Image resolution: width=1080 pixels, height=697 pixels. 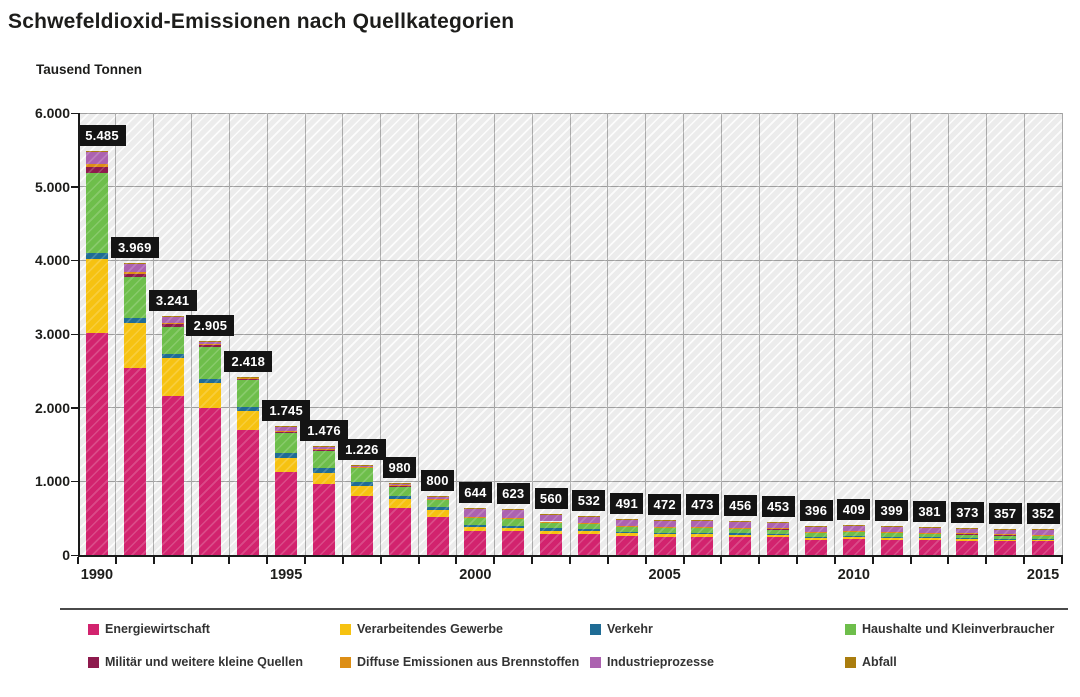 I want to click on legend-separator, so click(x=564, y=609).